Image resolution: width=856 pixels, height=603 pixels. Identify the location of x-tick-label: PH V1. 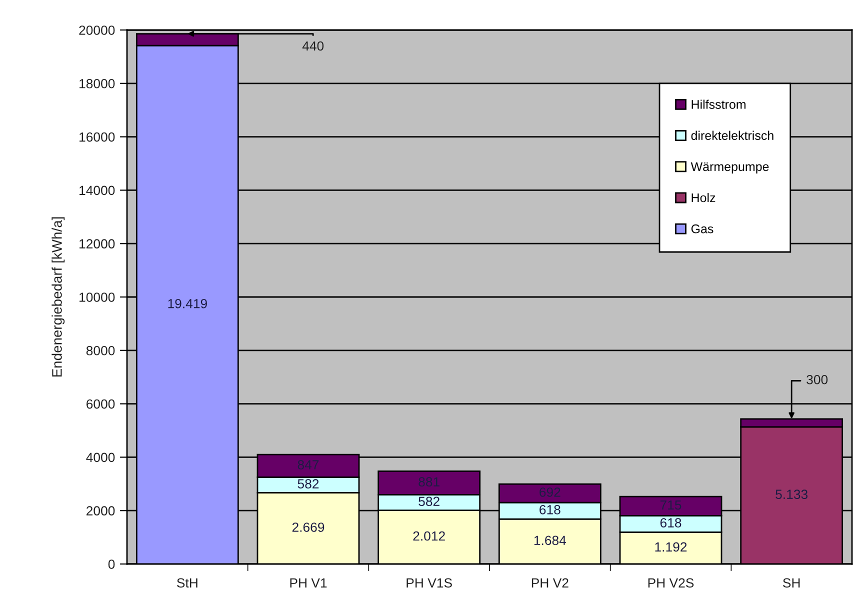
(308, 583).